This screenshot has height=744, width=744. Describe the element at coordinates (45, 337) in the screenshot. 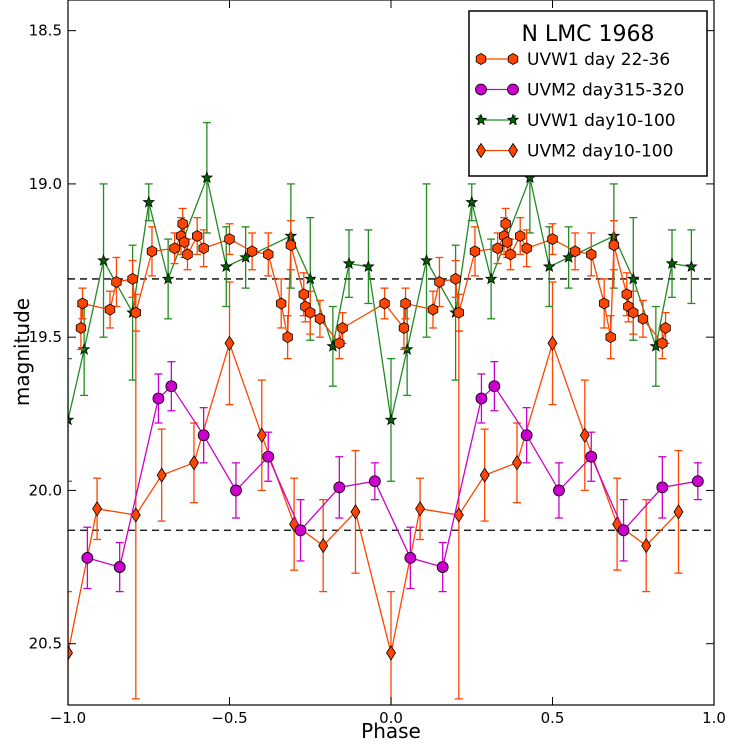

I see `y-tick-label: 19.5` at that location.